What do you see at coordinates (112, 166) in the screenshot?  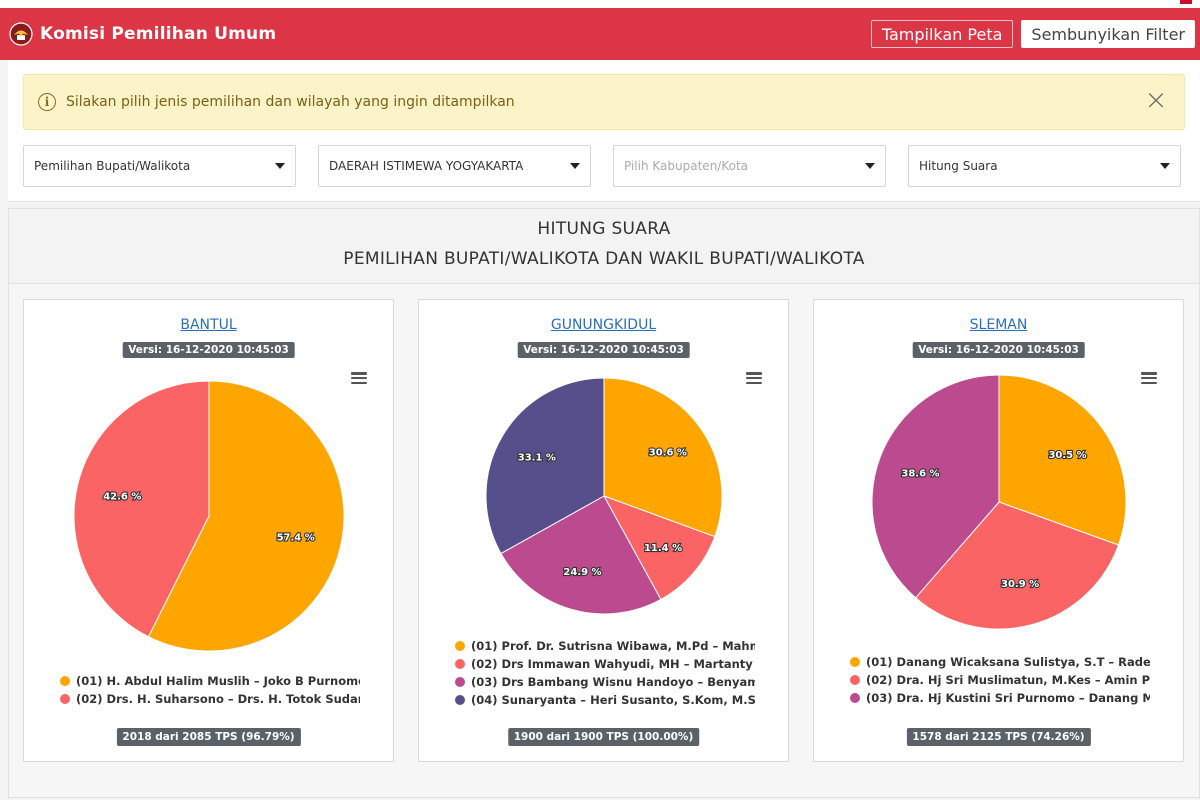 I see `election-type-value: Pemilihan Bupati/Walikota` at bounding box center [112, 166].